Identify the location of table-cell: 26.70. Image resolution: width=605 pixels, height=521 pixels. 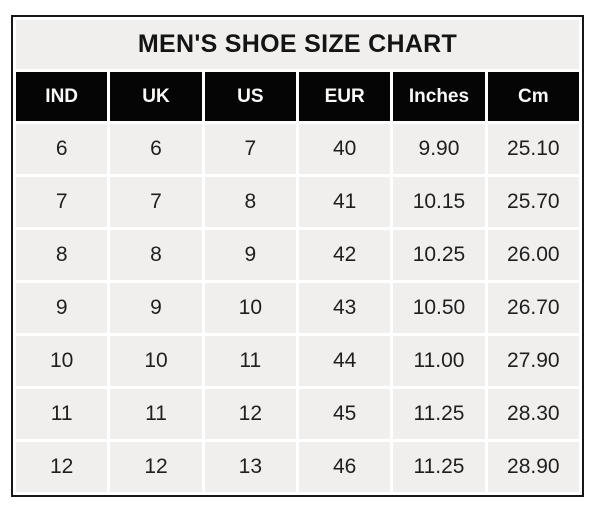
(533, 308).